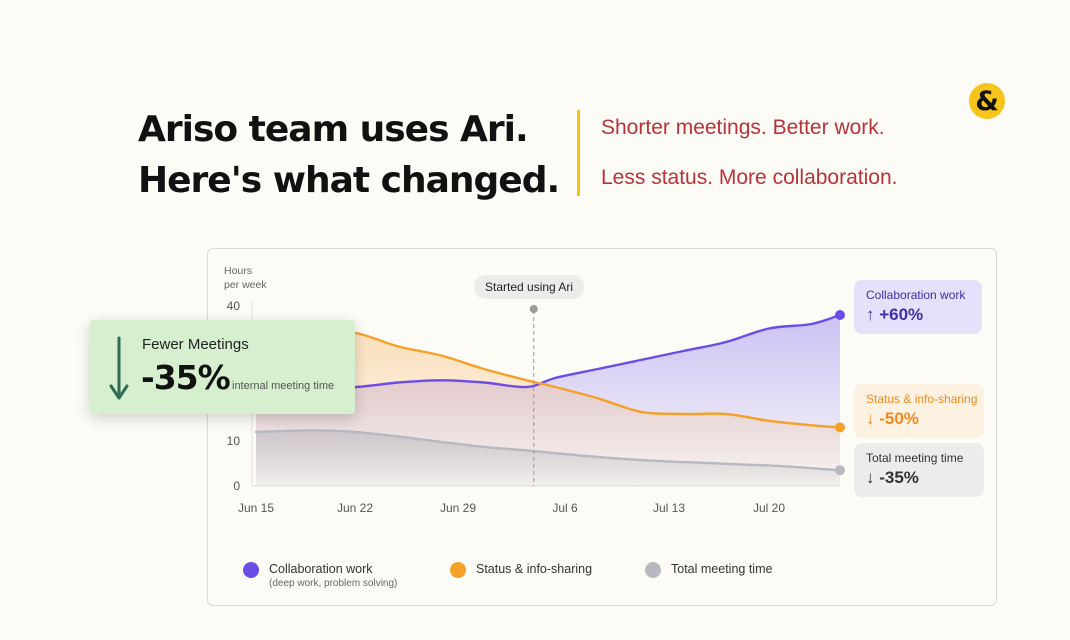 Image resolution: width=1070 pixels, height=640 pixels. I want to click on x-tick-label: Jun 22, so click(355, 508).